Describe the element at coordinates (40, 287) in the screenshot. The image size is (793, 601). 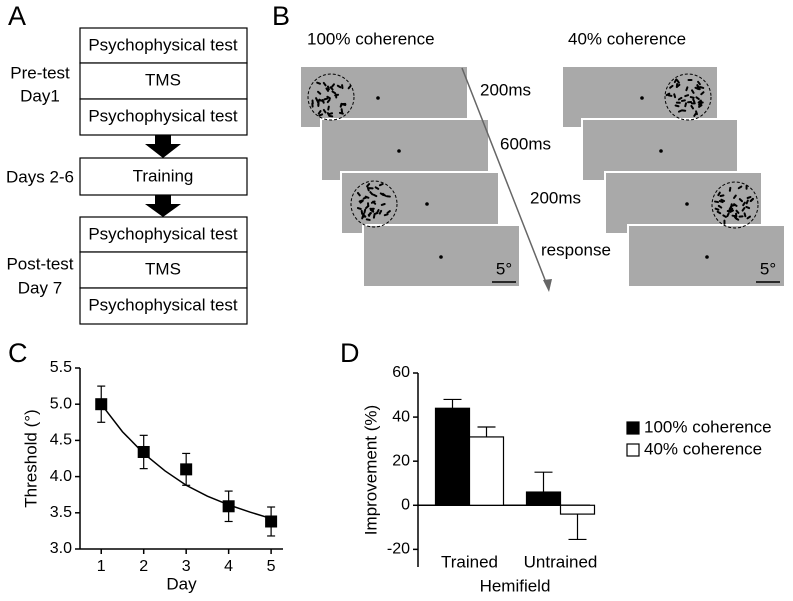
I see `stage-label: Day 7` at that location.